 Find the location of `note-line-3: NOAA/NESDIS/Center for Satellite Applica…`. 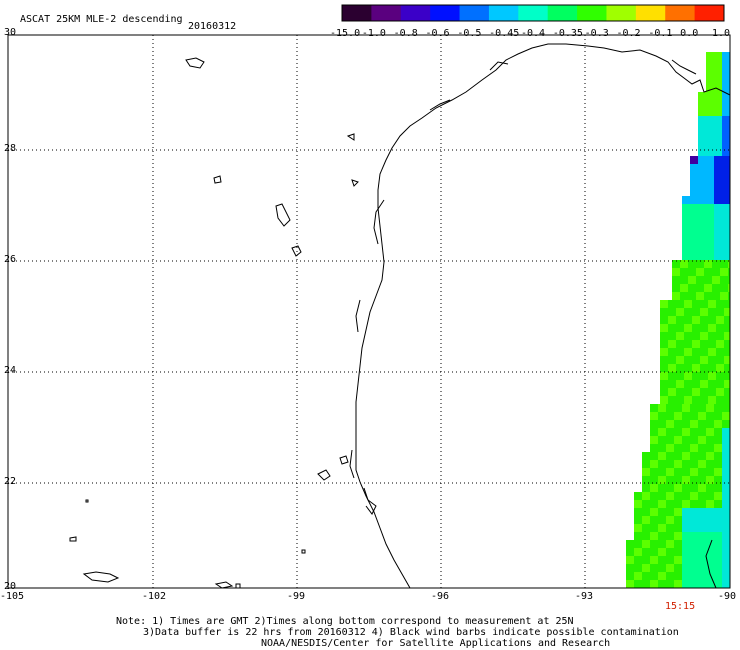

note-line-3: NOAA/NESDIS/Center for Satellite Applica… is located at coordinates (436, 643).